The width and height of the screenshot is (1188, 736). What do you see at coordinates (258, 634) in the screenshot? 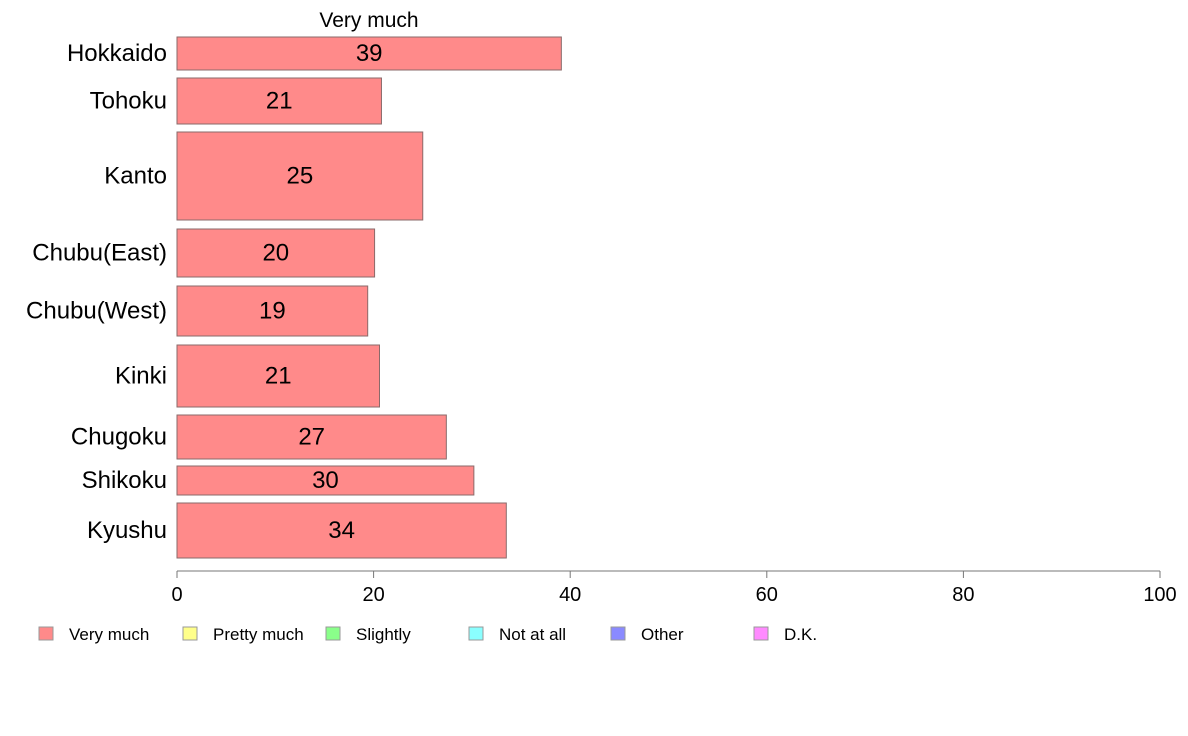
I see `legend-label: Pretty much` at bounding box center [258, 634].